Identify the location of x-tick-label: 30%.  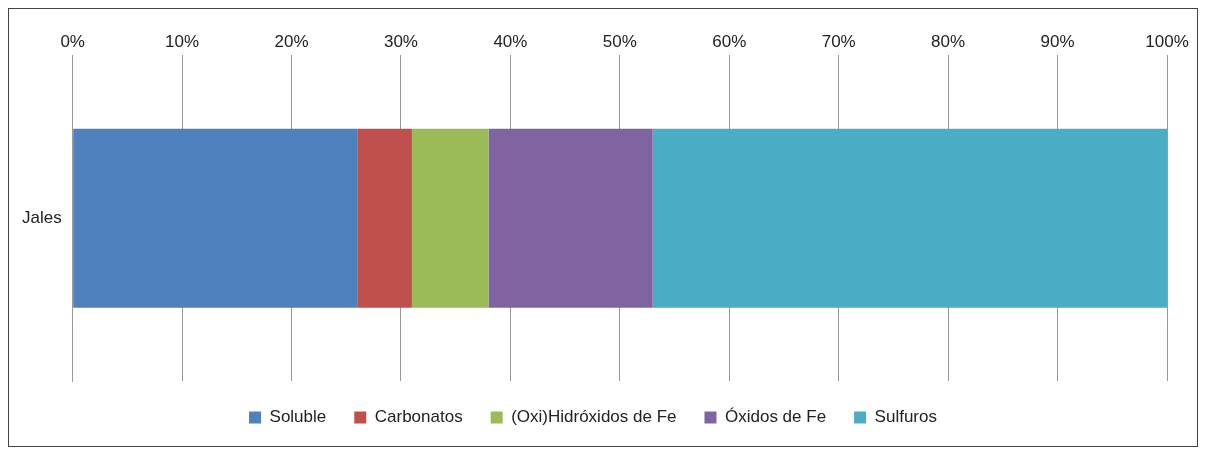
(400, 41).